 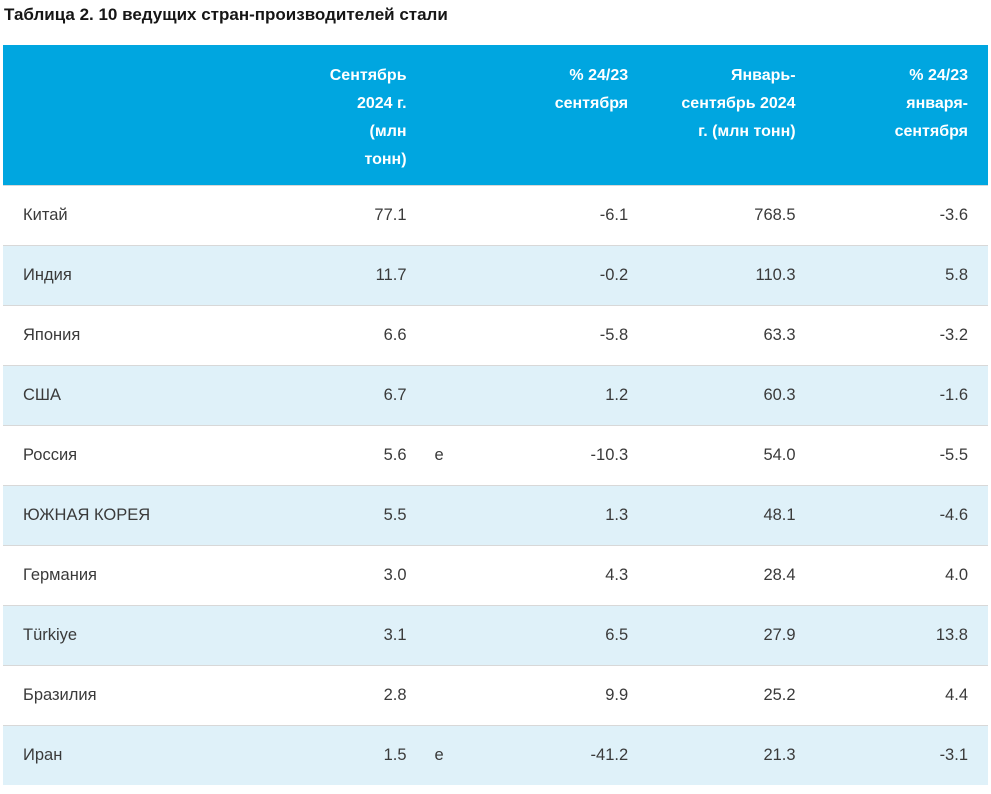 I want to click on country-cell: ЮЖНАЯ КОРЕЯ, so click(x=87, y=514).